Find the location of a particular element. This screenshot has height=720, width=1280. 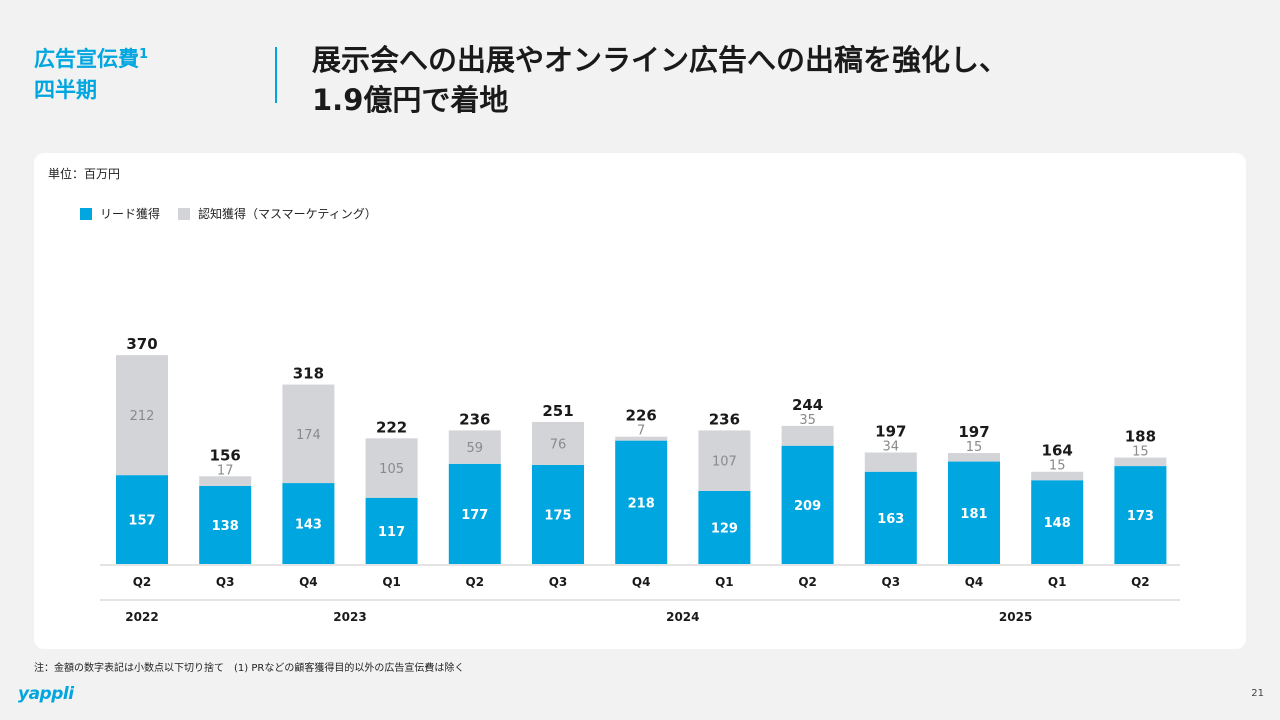

label-total-3: 222 is located at coordinates (391, 427).